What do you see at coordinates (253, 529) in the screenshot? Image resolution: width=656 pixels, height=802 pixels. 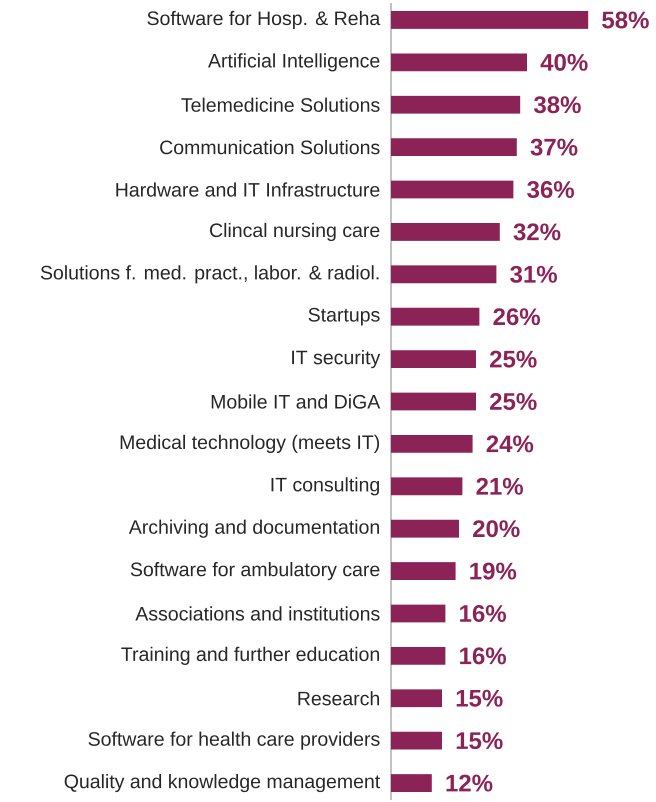 I see `y-tick-label: Archiving and documentation` at bounding box center [253, 529].